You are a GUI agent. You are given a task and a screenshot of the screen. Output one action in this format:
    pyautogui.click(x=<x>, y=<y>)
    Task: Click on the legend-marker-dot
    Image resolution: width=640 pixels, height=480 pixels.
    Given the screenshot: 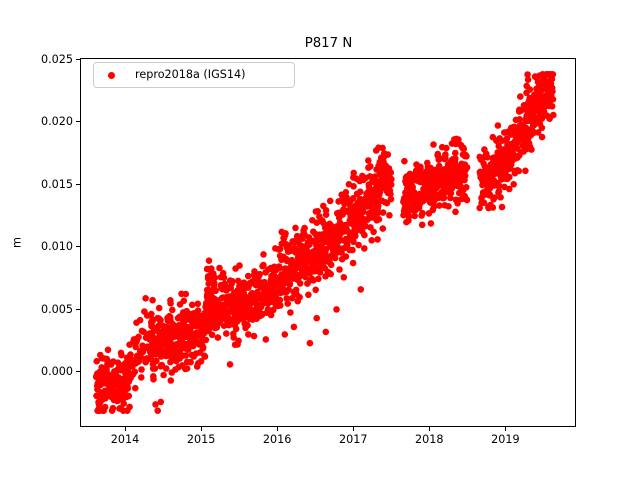 What is the action you would take?
    pyautogui.click(x=111, y=75)
    